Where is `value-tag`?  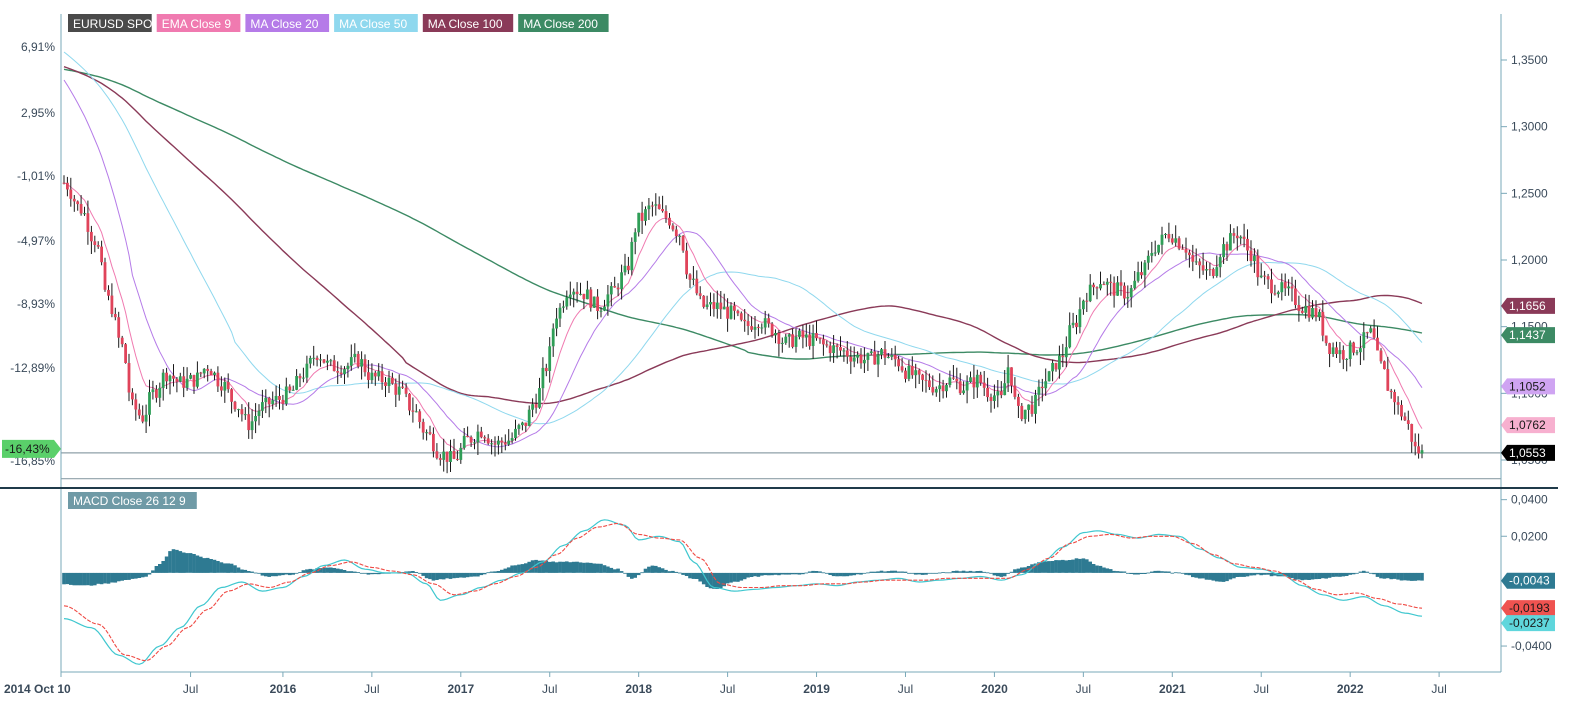
value-tag is located at coordinates (1528, 425).